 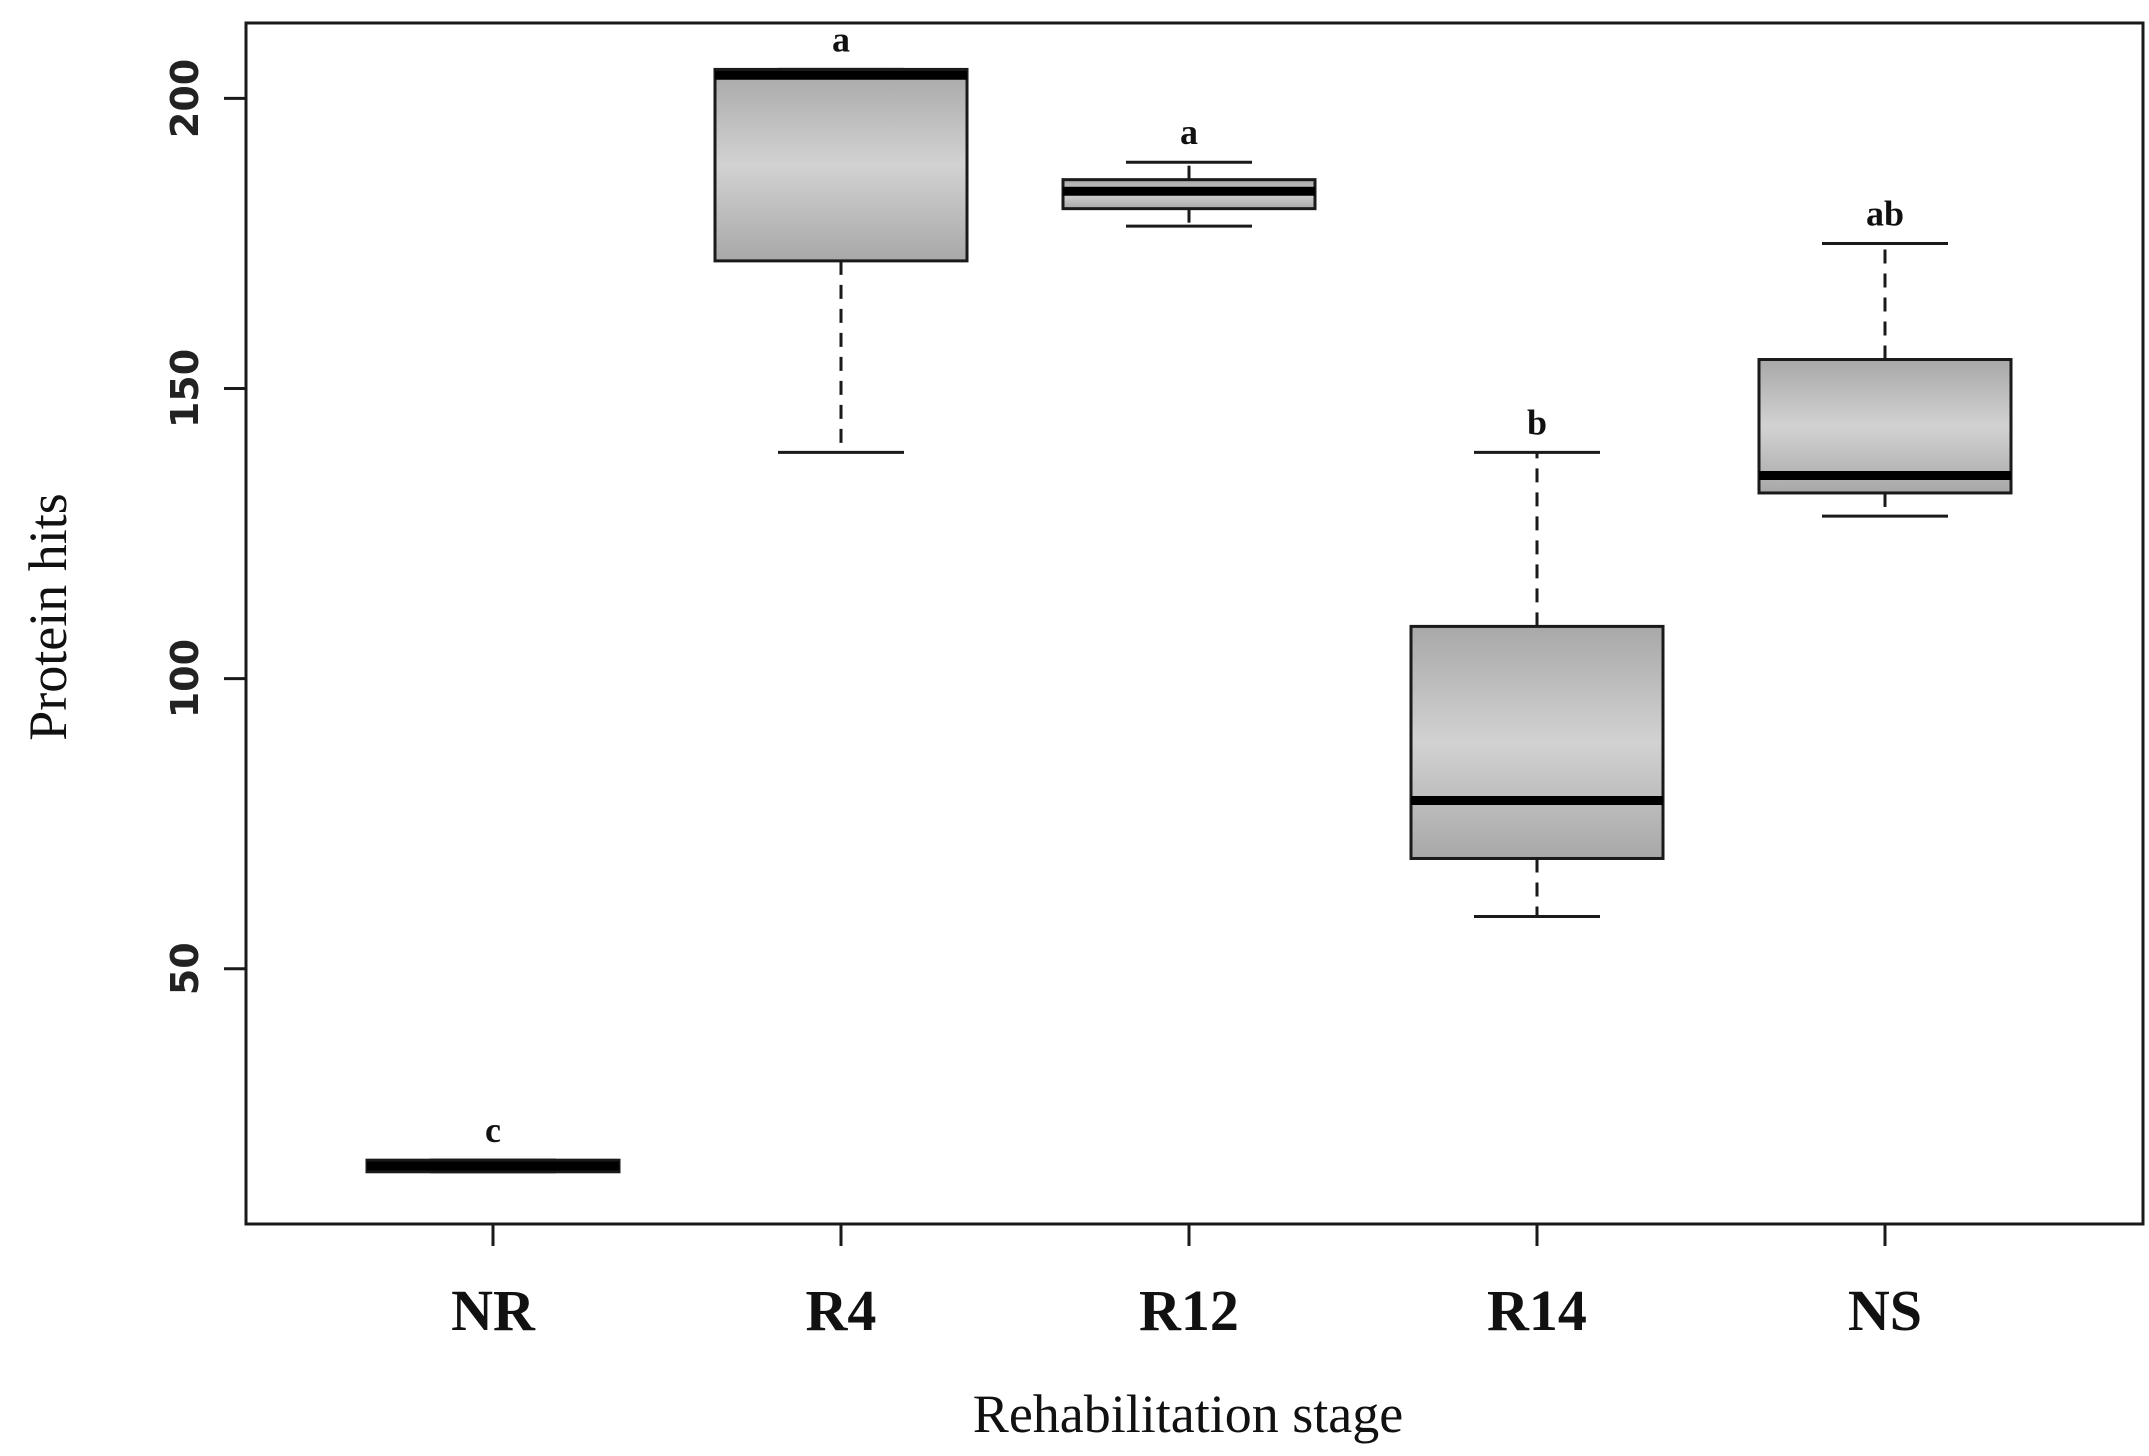 What do you see at coordinates (1885, 1310) in the screenshot?
I see `x-tick-label: NS` at bounding box center [1885, 1310].